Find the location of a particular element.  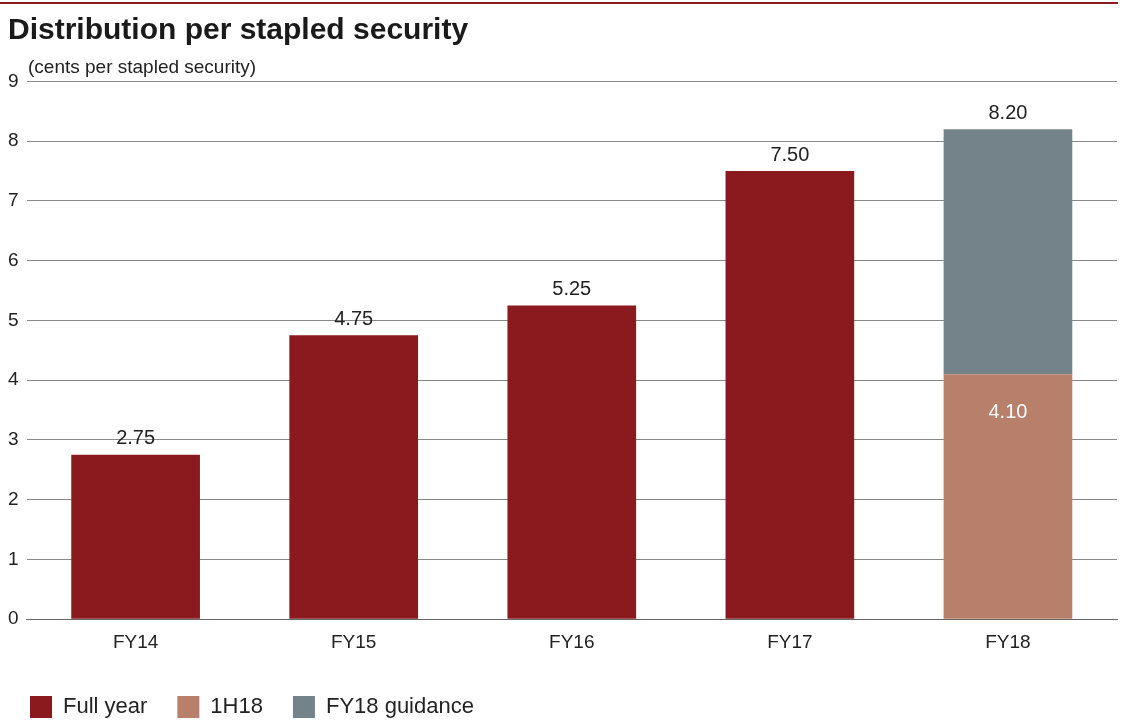

y-tick-label: 2 is located at coordinates (13, 498).